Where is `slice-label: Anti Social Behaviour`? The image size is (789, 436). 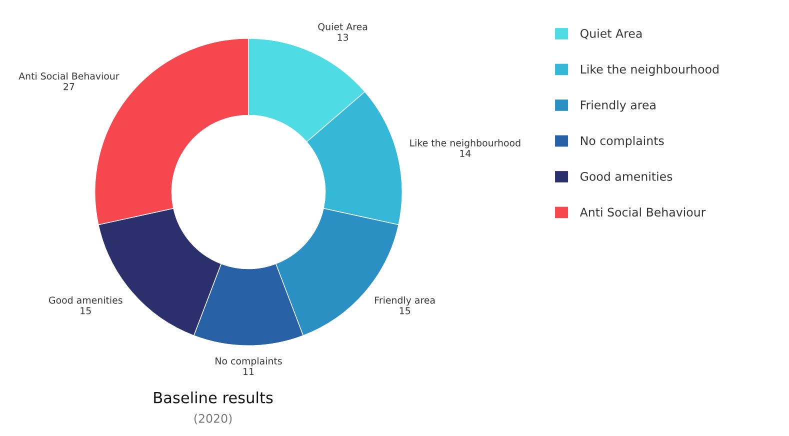 slice-label: Anti Social Behaviour is located at coordinates (69, 76).